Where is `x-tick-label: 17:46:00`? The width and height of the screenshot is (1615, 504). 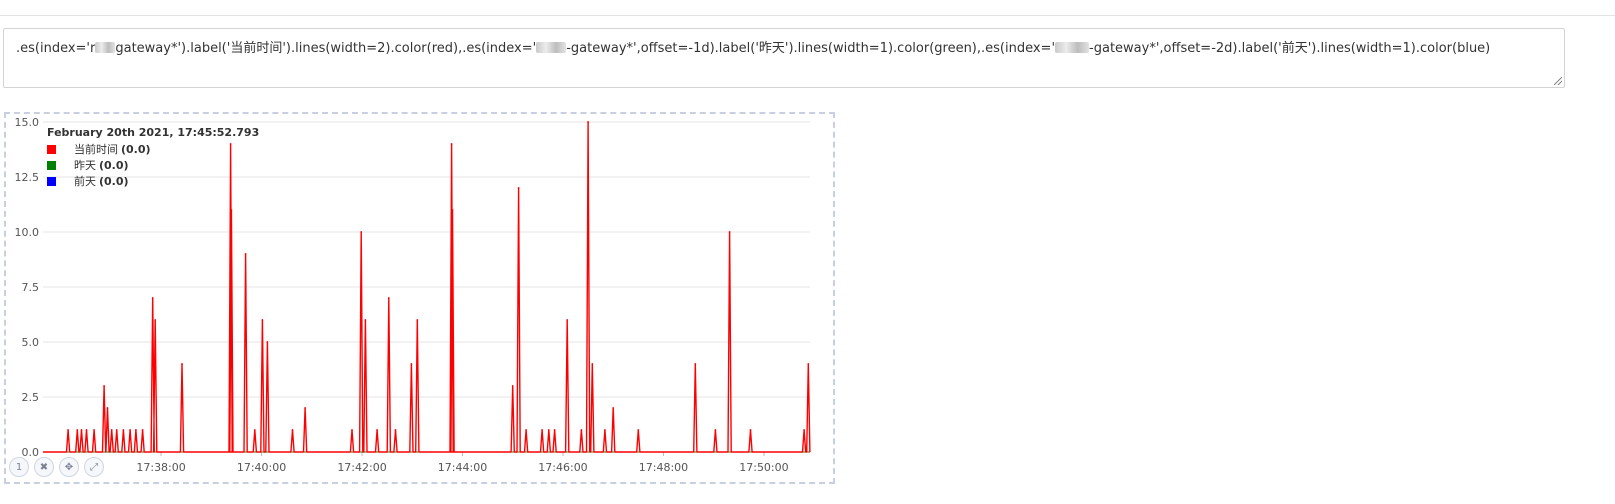 x-tick-label: 17:46:00 is located at coordinates (562, 467).